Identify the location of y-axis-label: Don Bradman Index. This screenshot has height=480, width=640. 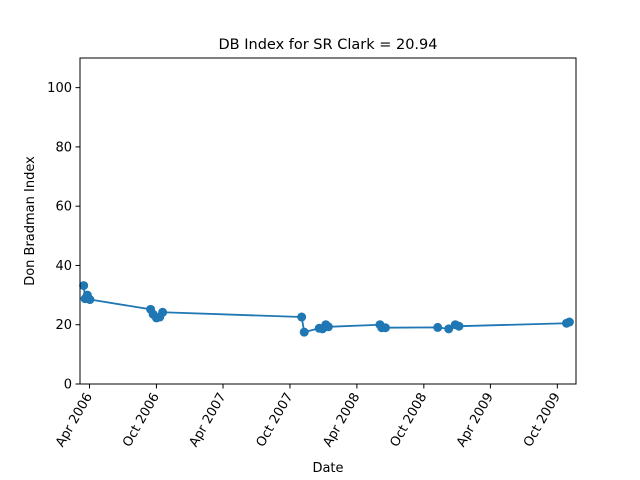
(30, 221).